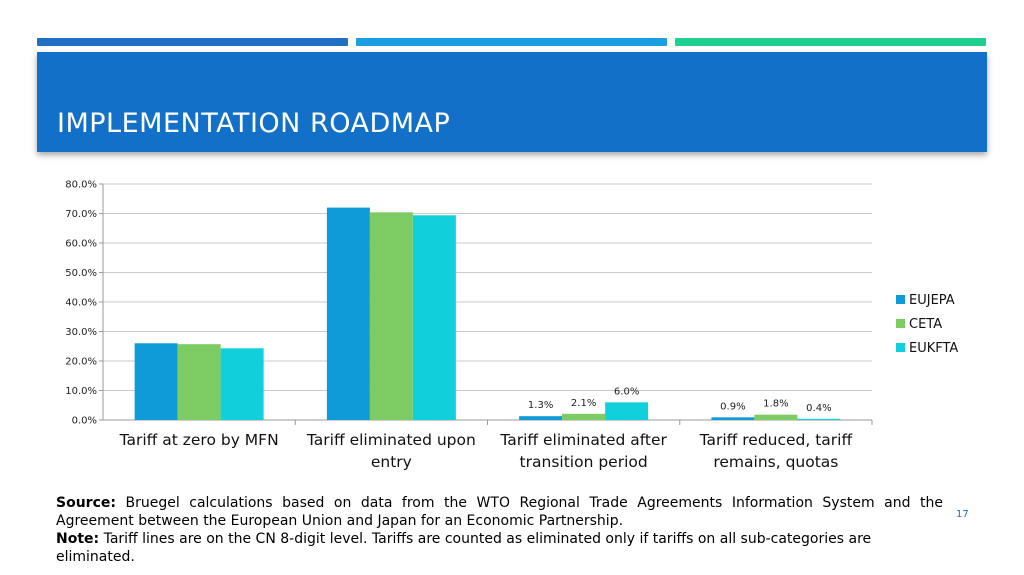  I want to click on y-tick-label: 10.0%, so click(81, 391).